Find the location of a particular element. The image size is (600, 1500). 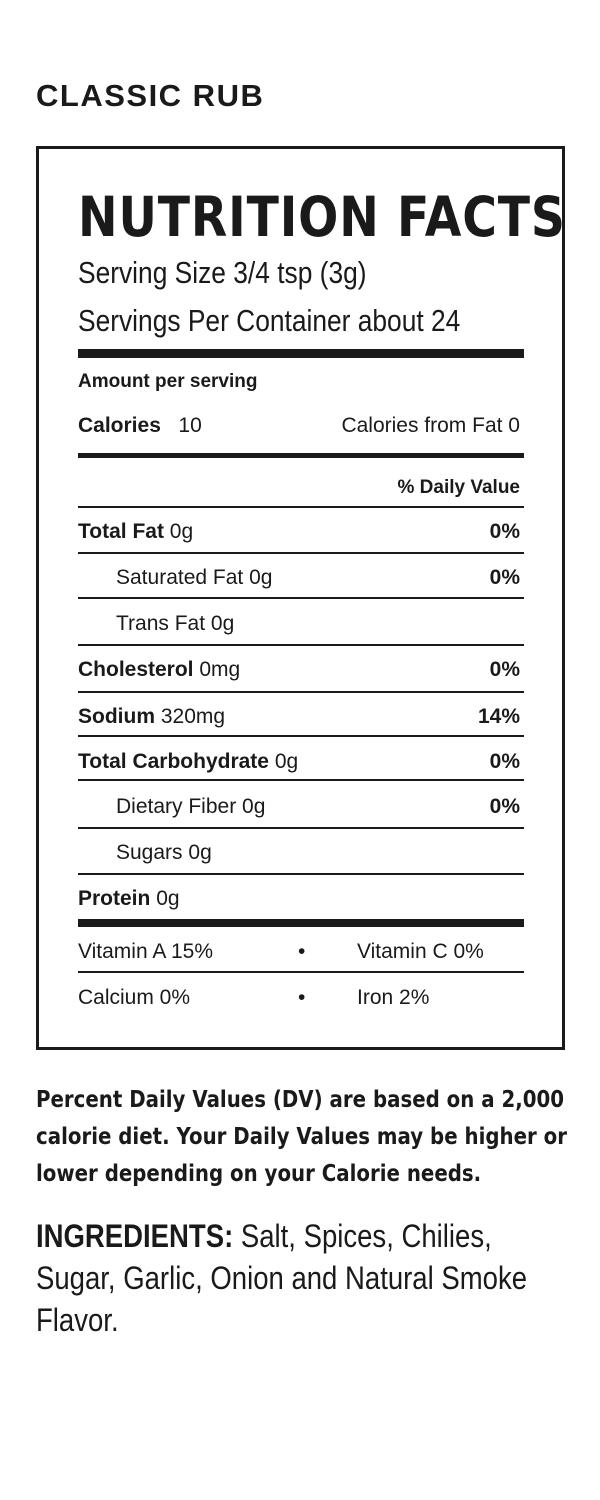

nutrient-row-saturated-fat: Saturated Fat 0g 0% is located at coordinates (301, 578).